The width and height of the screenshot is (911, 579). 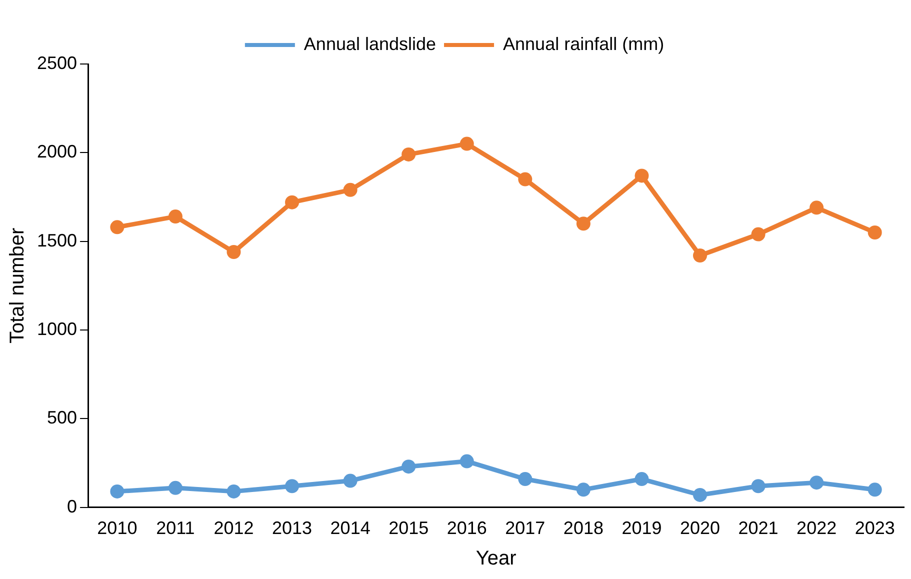 What do you see at coordinates (758, 528) in the screenshot?
I see `x-tick-label: 2021` at bounding box center [758, 528].